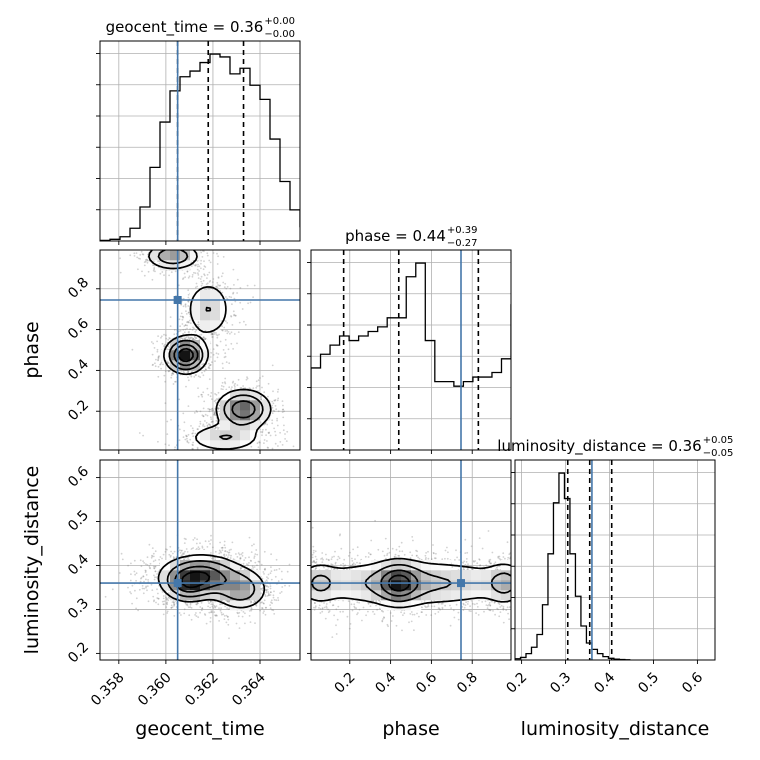  I want to click on hist-title-geocent_time: geocent_time = 0.36 +0.00−0.00, so click(200, 28).